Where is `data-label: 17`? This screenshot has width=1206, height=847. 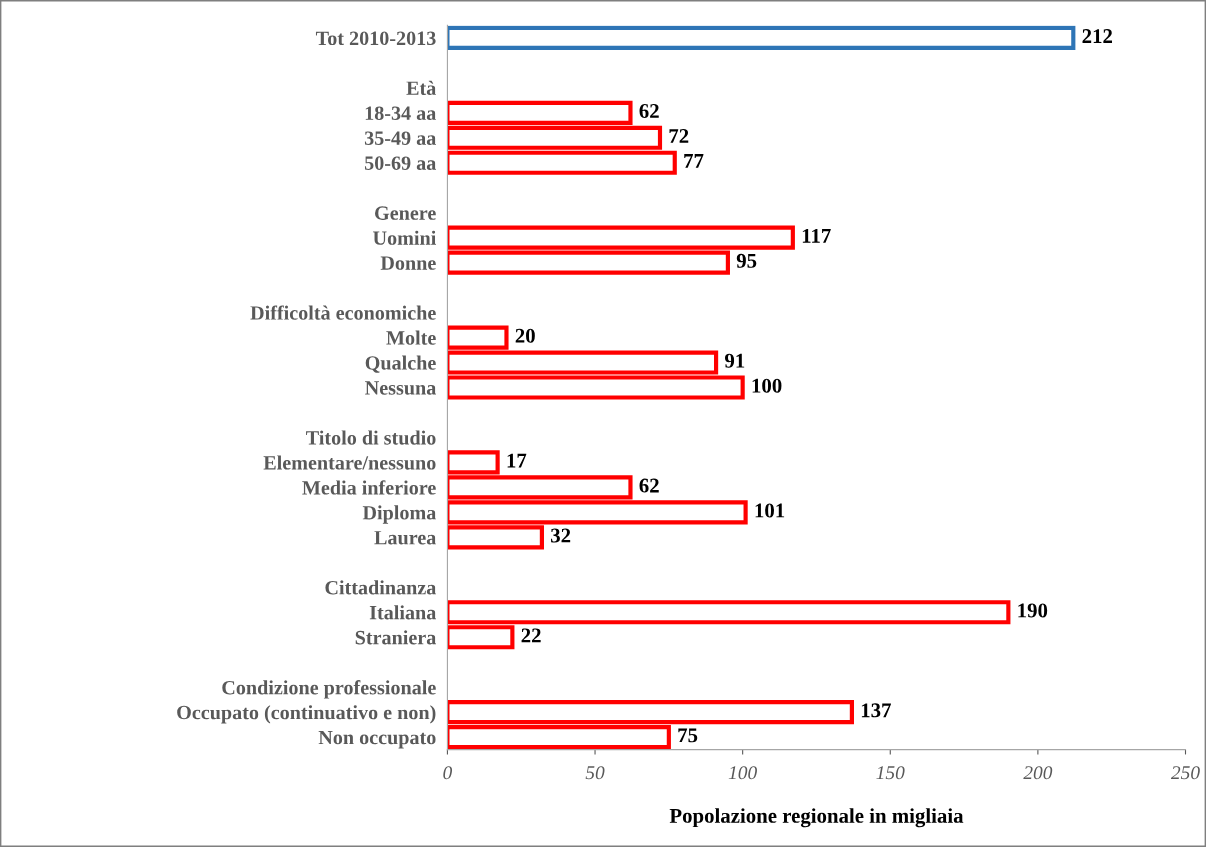 data-label: 17 is located at coordinates (517, 460).